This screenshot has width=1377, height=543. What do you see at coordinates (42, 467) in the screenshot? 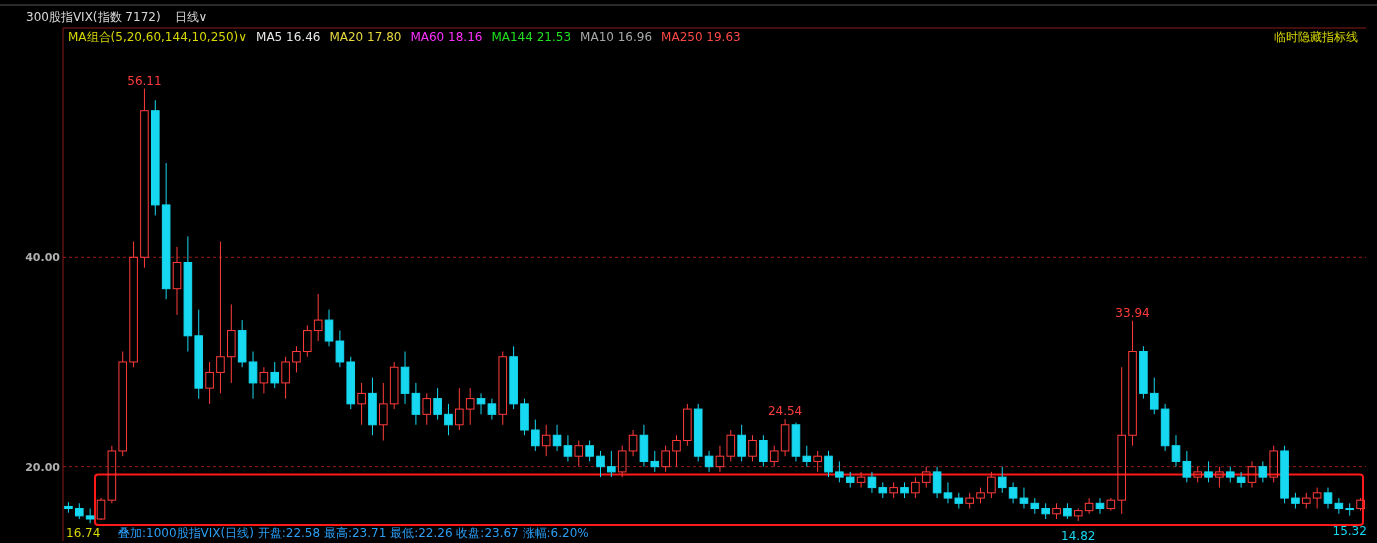
I see `ytick: 20.00` at bounding box center [42, 467].